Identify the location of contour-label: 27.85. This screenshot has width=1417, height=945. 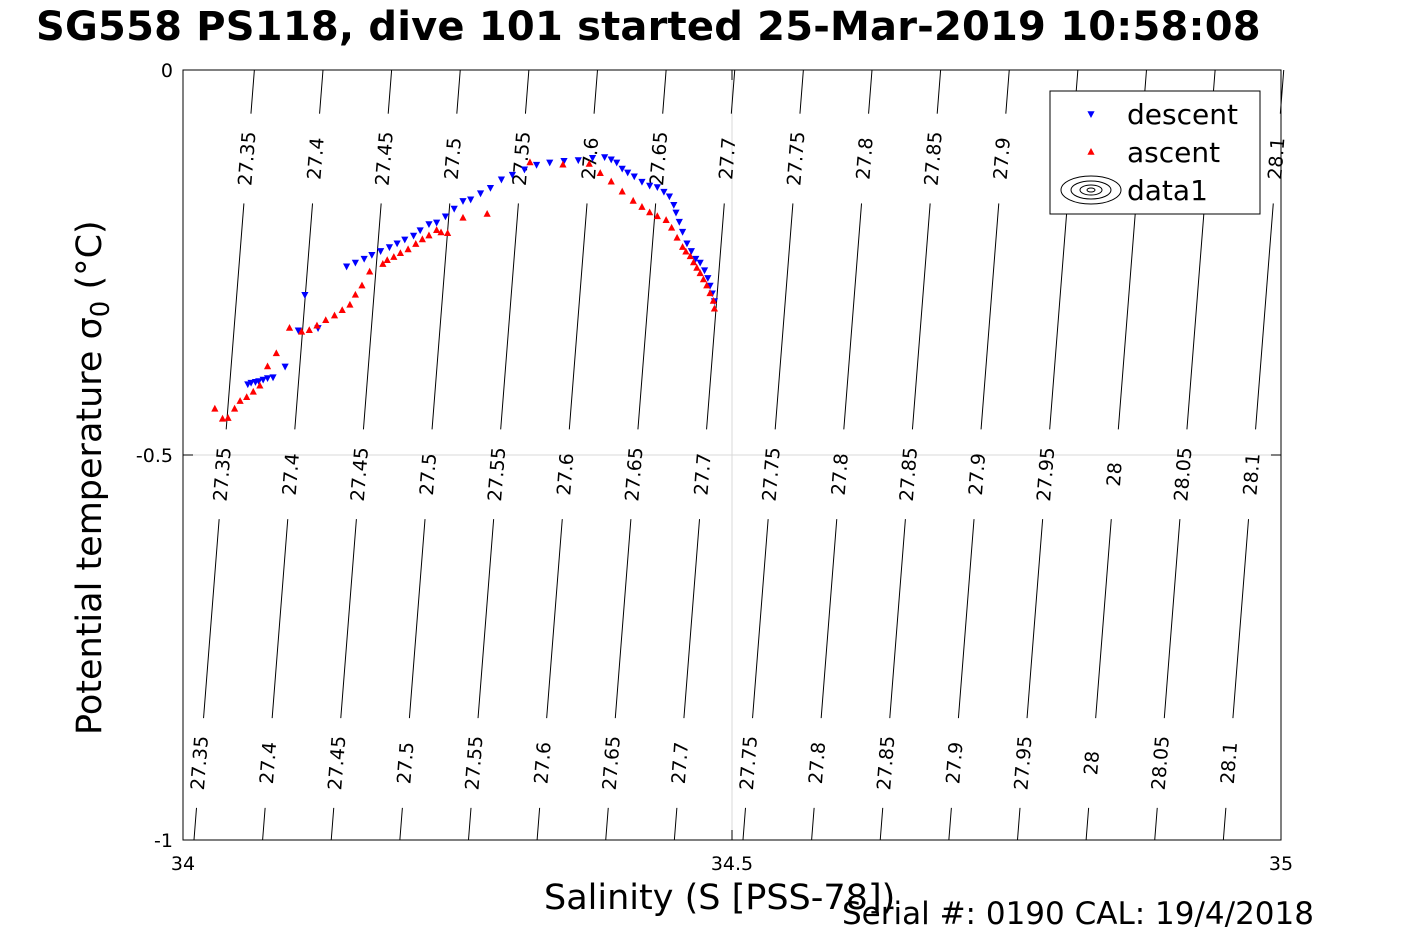
(934, 159).